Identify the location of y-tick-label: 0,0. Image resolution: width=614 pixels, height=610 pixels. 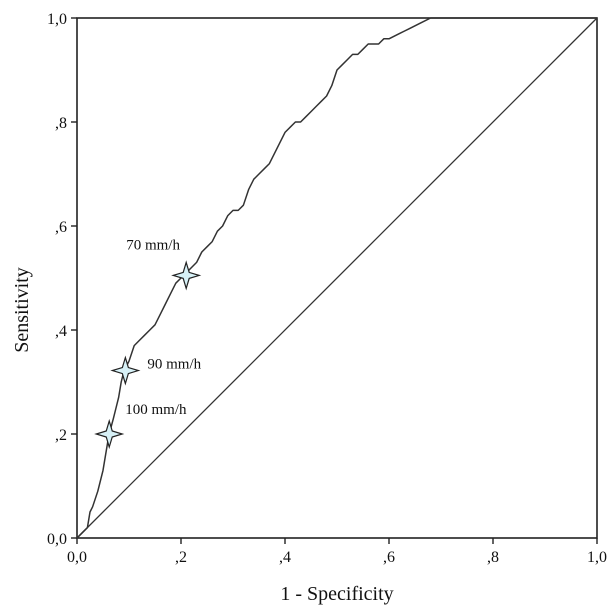
(57, 539).